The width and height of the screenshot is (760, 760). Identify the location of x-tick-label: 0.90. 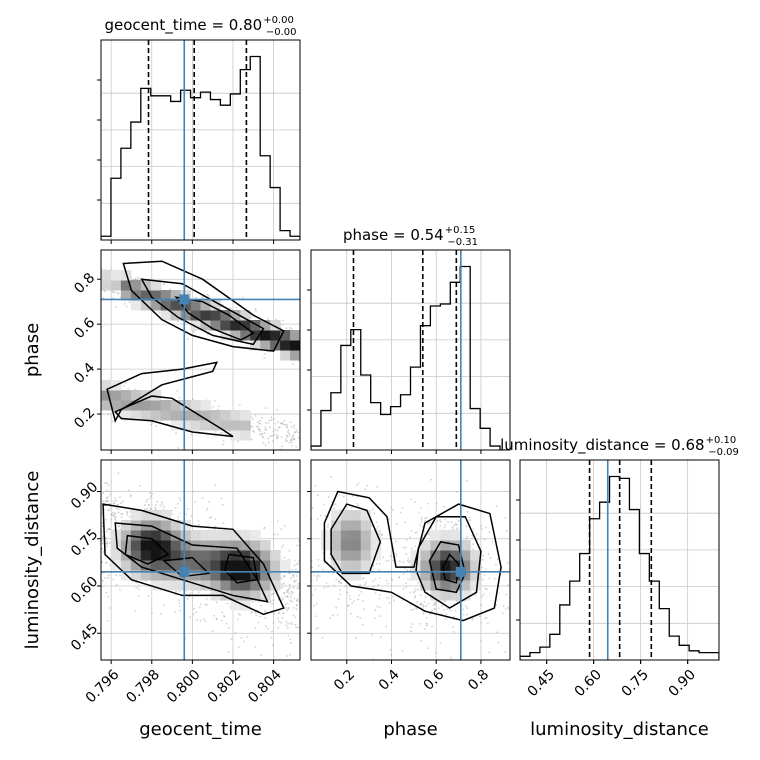
(682, 683).